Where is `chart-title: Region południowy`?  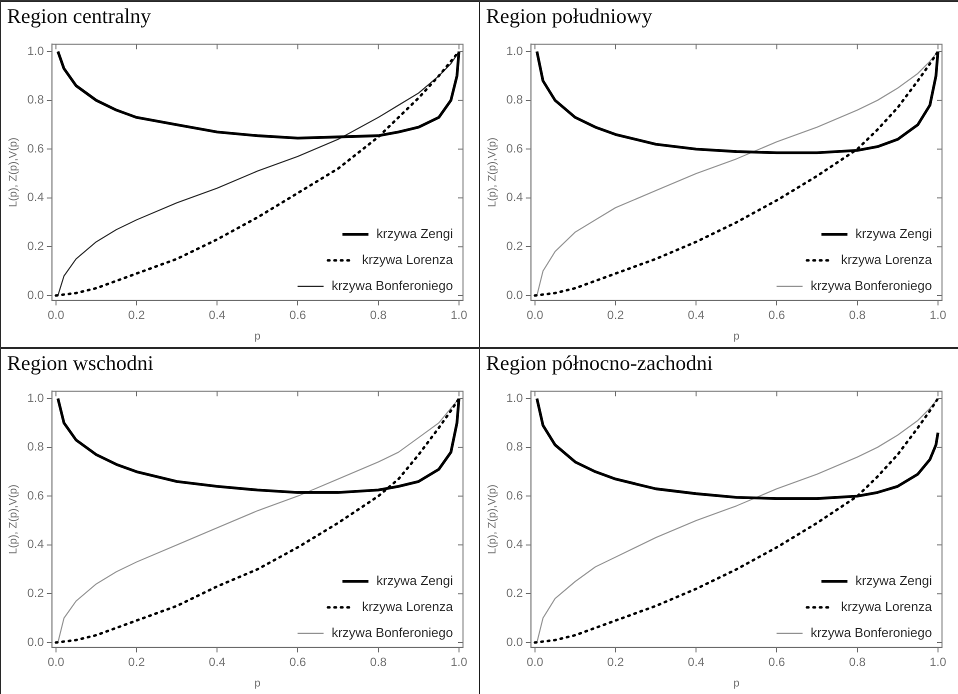
chart-title: Region południowy is located at coordinates (569, 16).